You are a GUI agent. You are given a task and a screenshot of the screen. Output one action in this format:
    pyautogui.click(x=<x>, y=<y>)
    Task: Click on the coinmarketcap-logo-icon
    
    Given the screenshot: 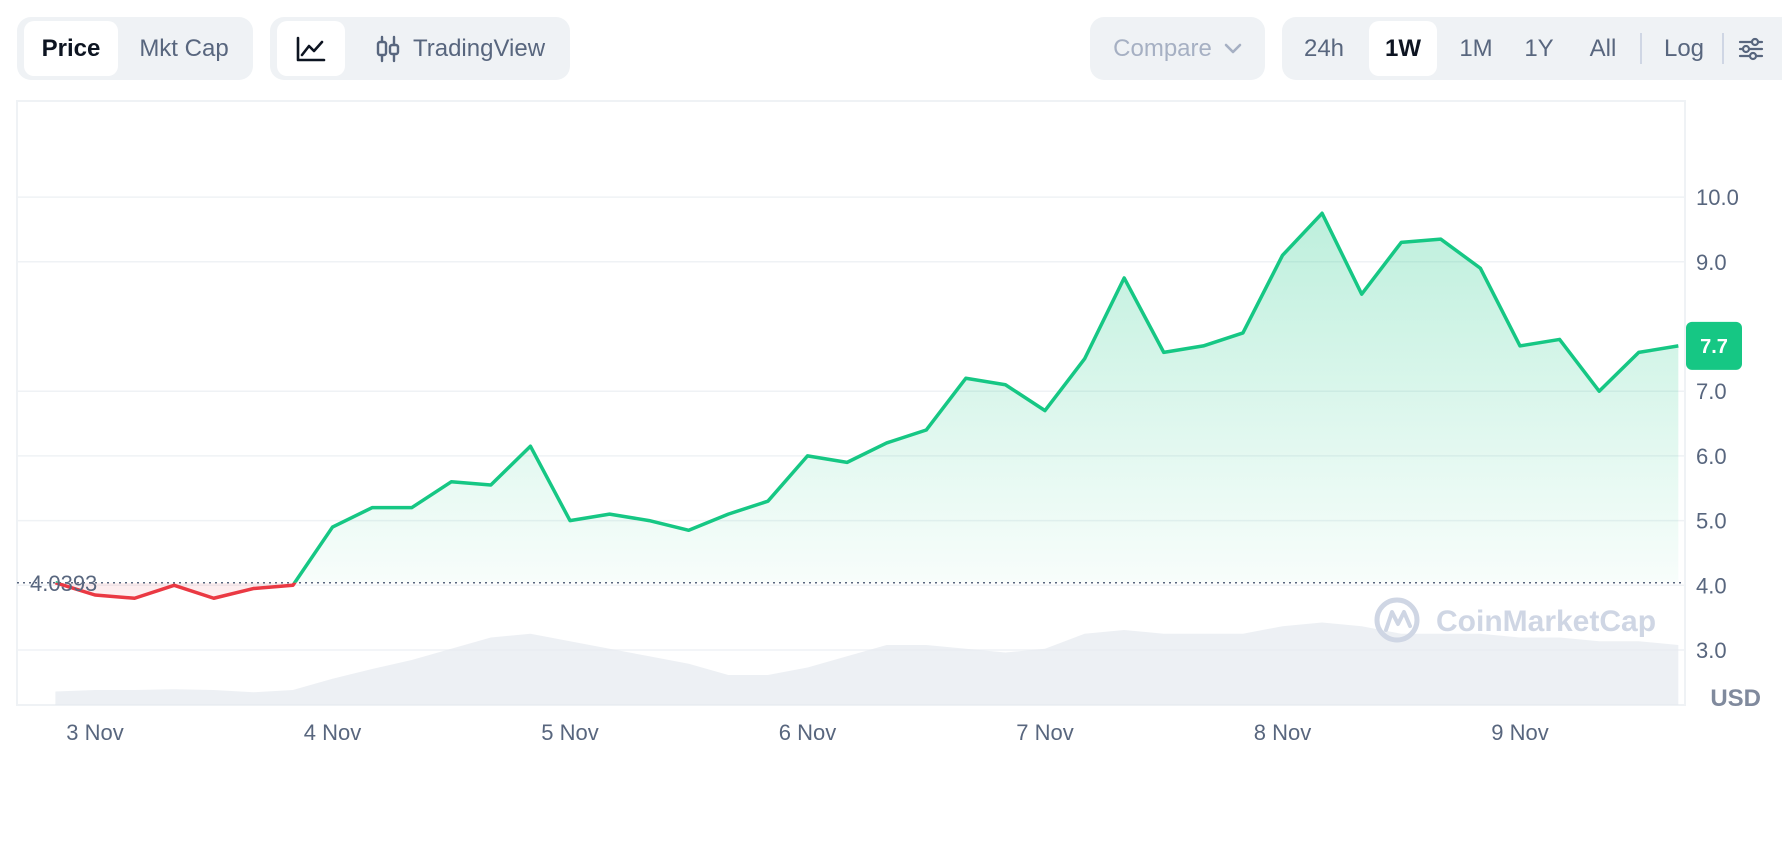 What is the action you would take?
    pyautogui.click(x=1397, y=620)
    